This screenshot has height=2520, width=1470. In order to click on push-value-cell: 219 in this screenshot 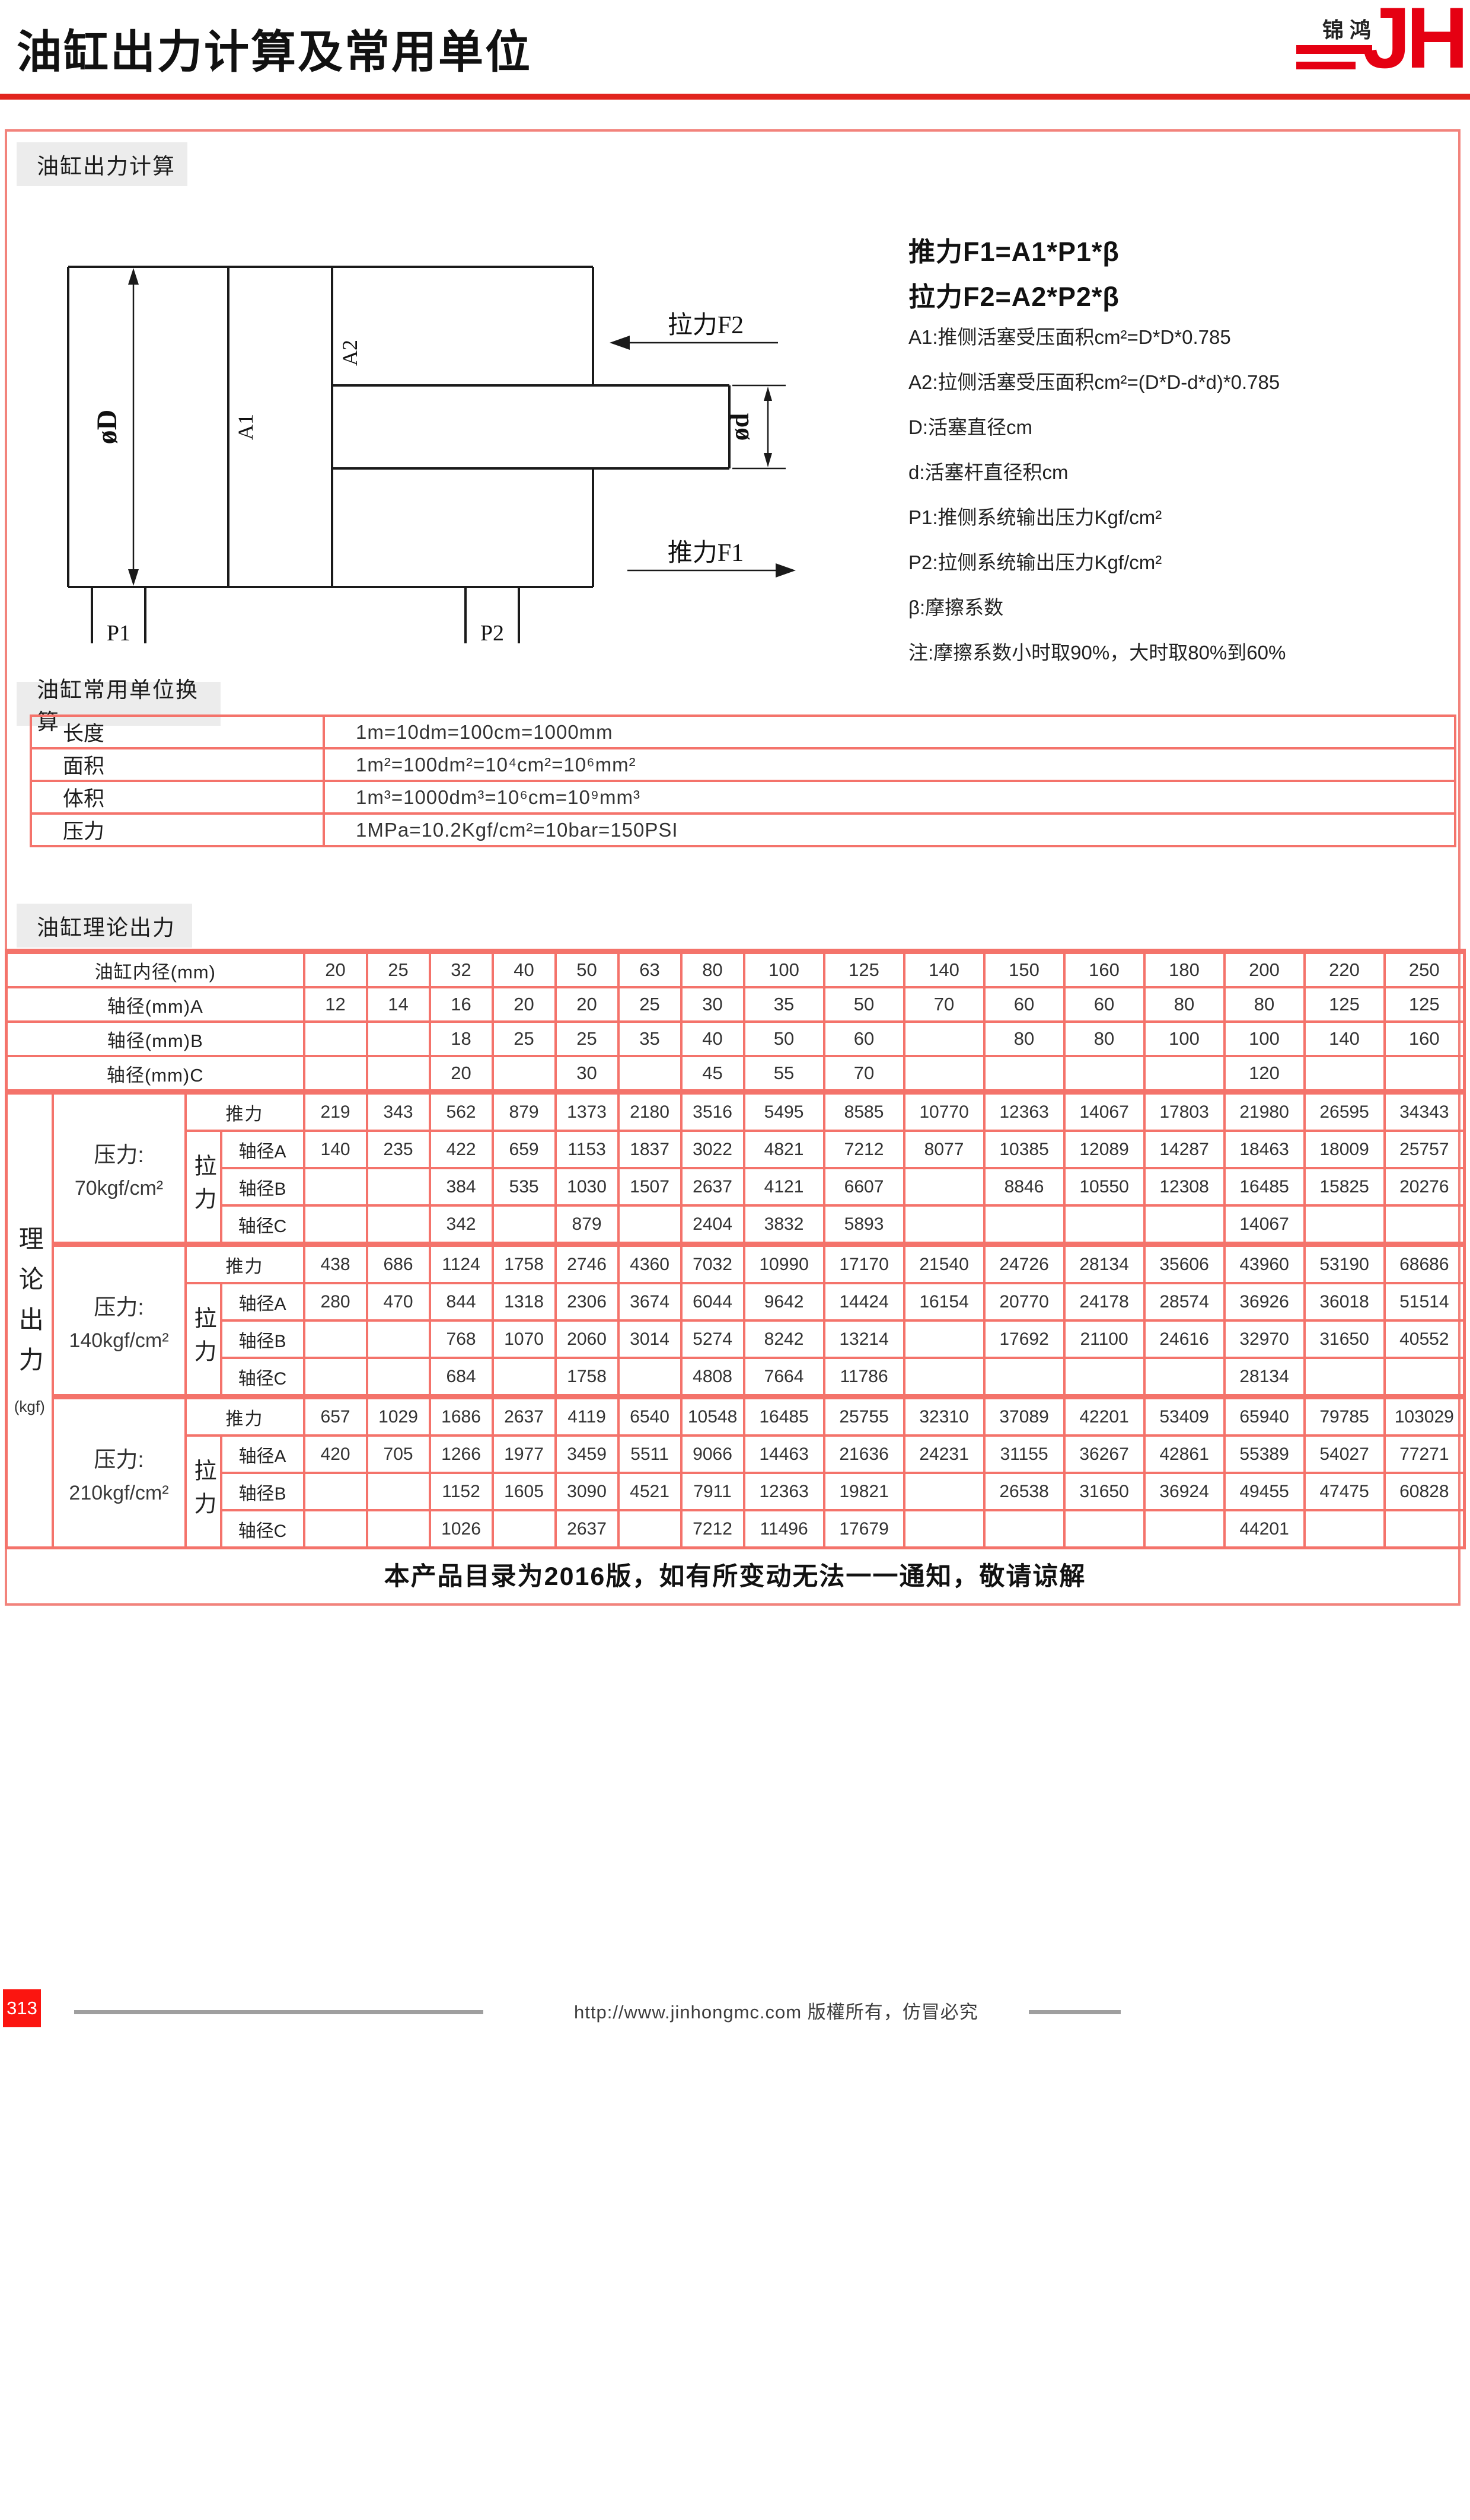, I will do `click(335, 1110)`.